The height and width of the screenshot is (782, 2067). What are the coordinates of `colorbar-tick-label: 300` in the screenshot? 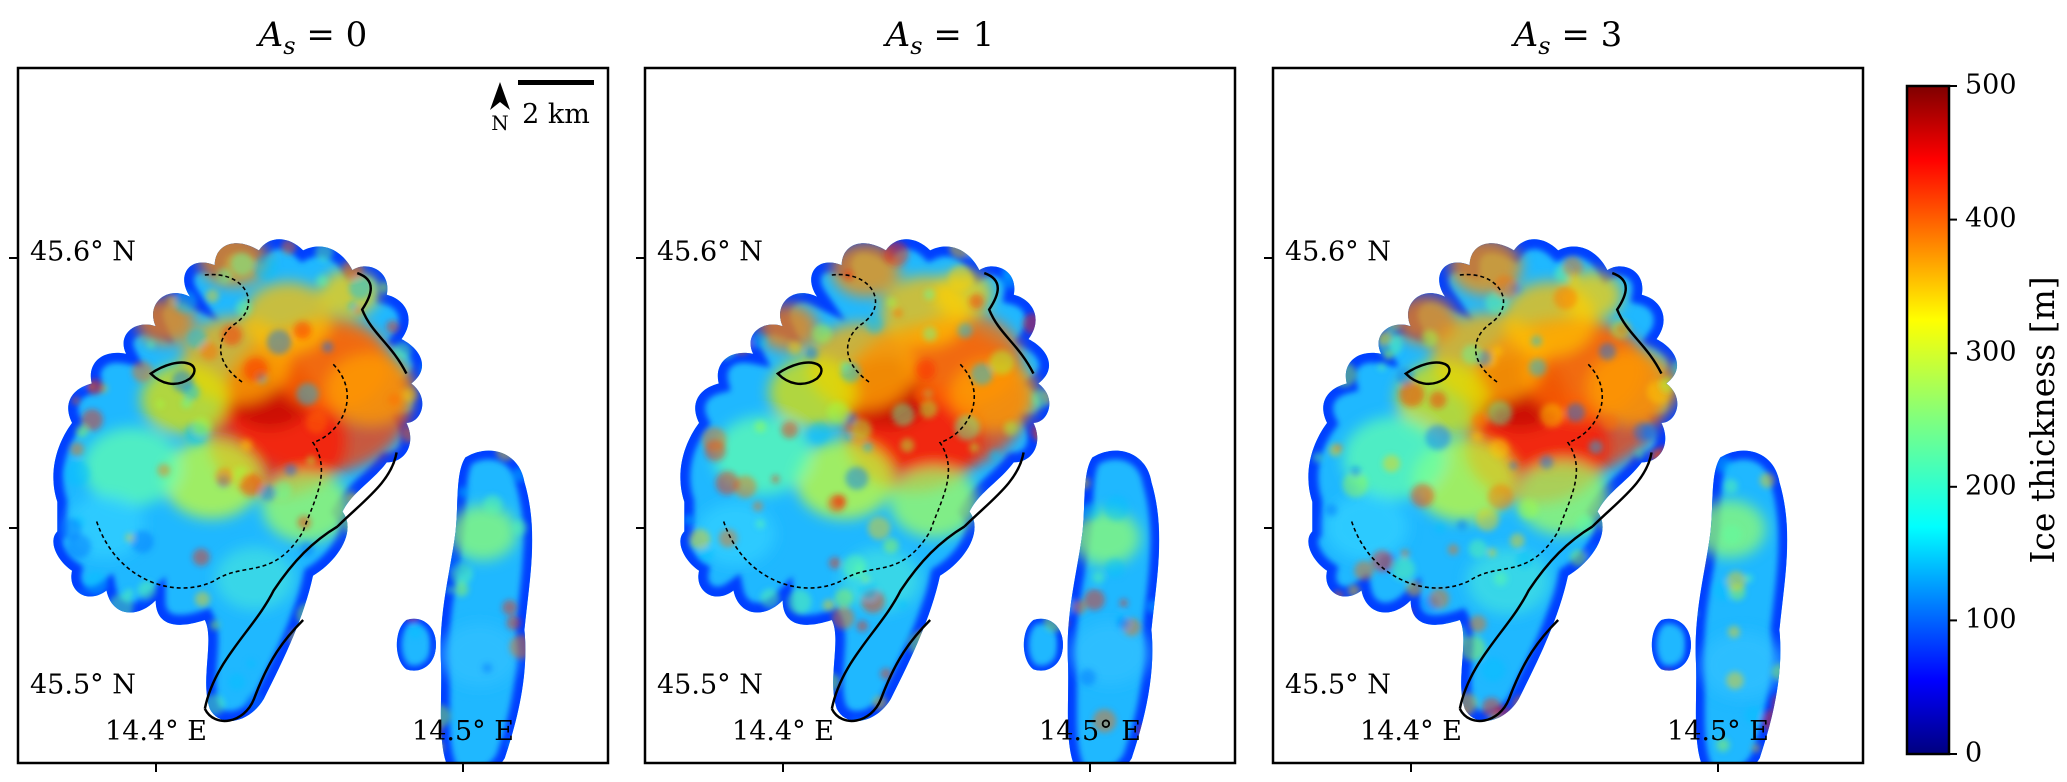 It's located at (1991, 352).